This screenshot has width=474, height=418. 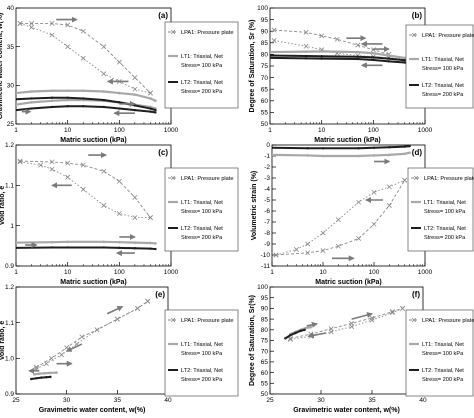 What do you see at coordinates (347, 66) in the screenshot?
I see `plot-frame` at bounding box center [347, 66].